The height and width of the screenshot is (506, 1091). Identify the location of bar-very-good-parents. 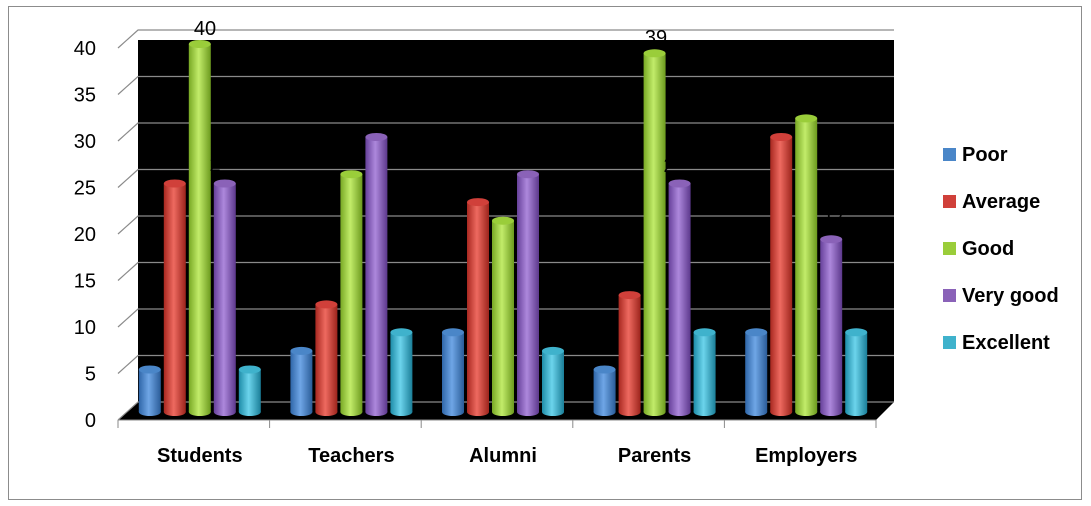
(679, 297).